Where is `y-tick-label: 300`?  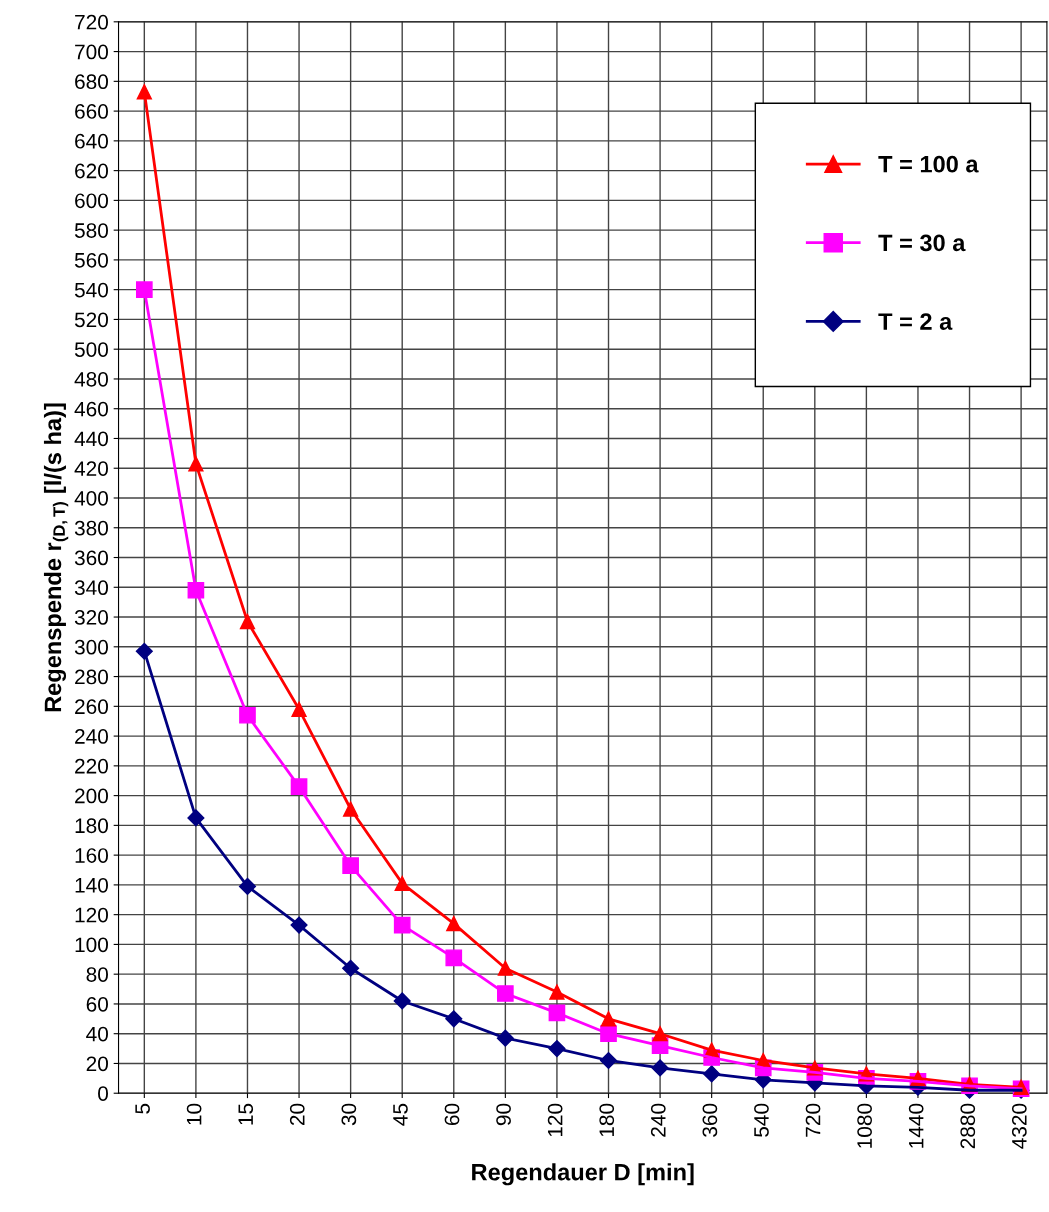
y-tick-label: 300 is located at coordinates (91, 647).